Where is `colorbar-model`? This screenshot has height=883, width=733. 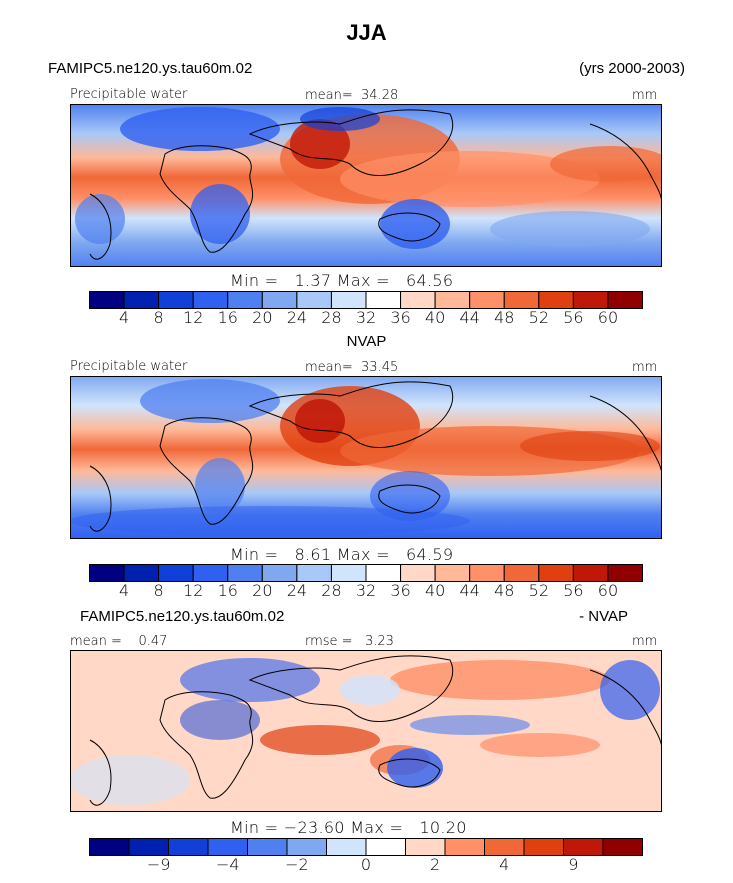 colorbar-model is located at coordinates (366, 300).